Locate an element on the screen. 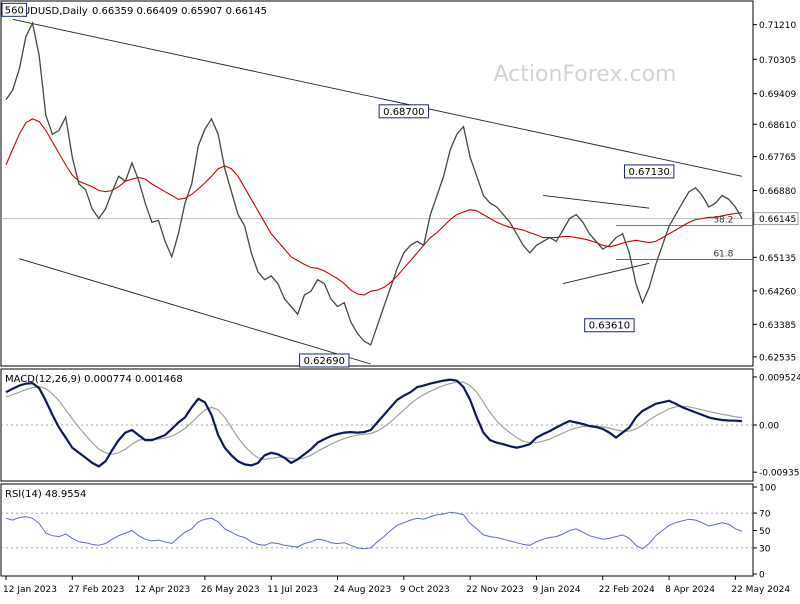  y-tick-label: 0.67765 is located at coordinates (777, 158).